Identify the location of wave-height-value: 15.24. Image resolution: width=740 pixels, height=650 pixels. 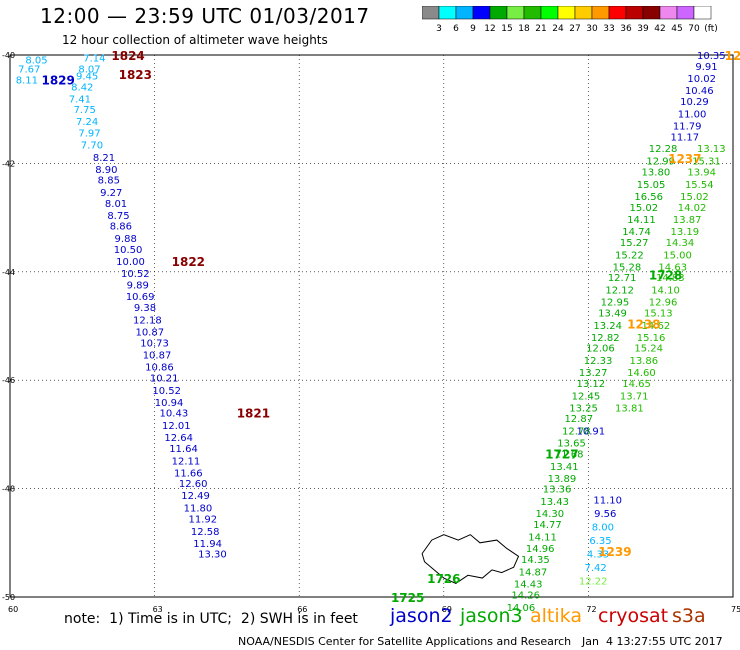
(648, 349).